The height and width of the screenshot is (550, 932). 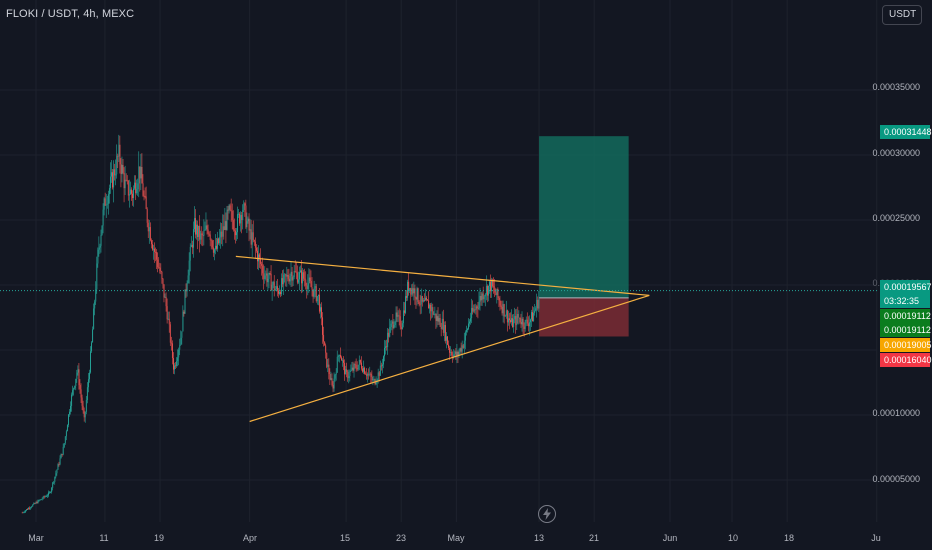 I want to click on x-axis-label: 23, so click(x=401, y=538).